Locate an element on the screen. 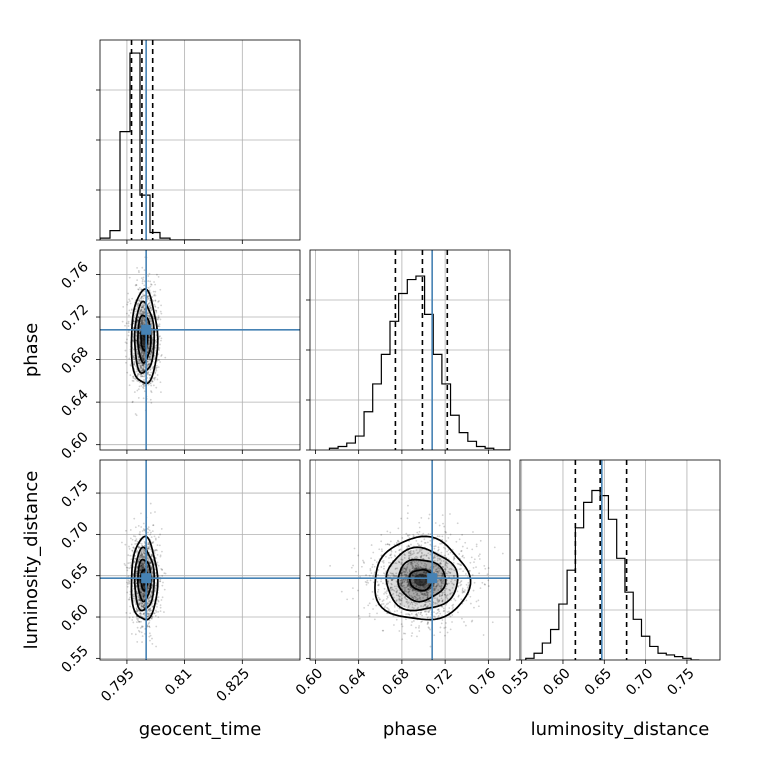  ytick-label: 0.70 is located at coordinates (74, 535).